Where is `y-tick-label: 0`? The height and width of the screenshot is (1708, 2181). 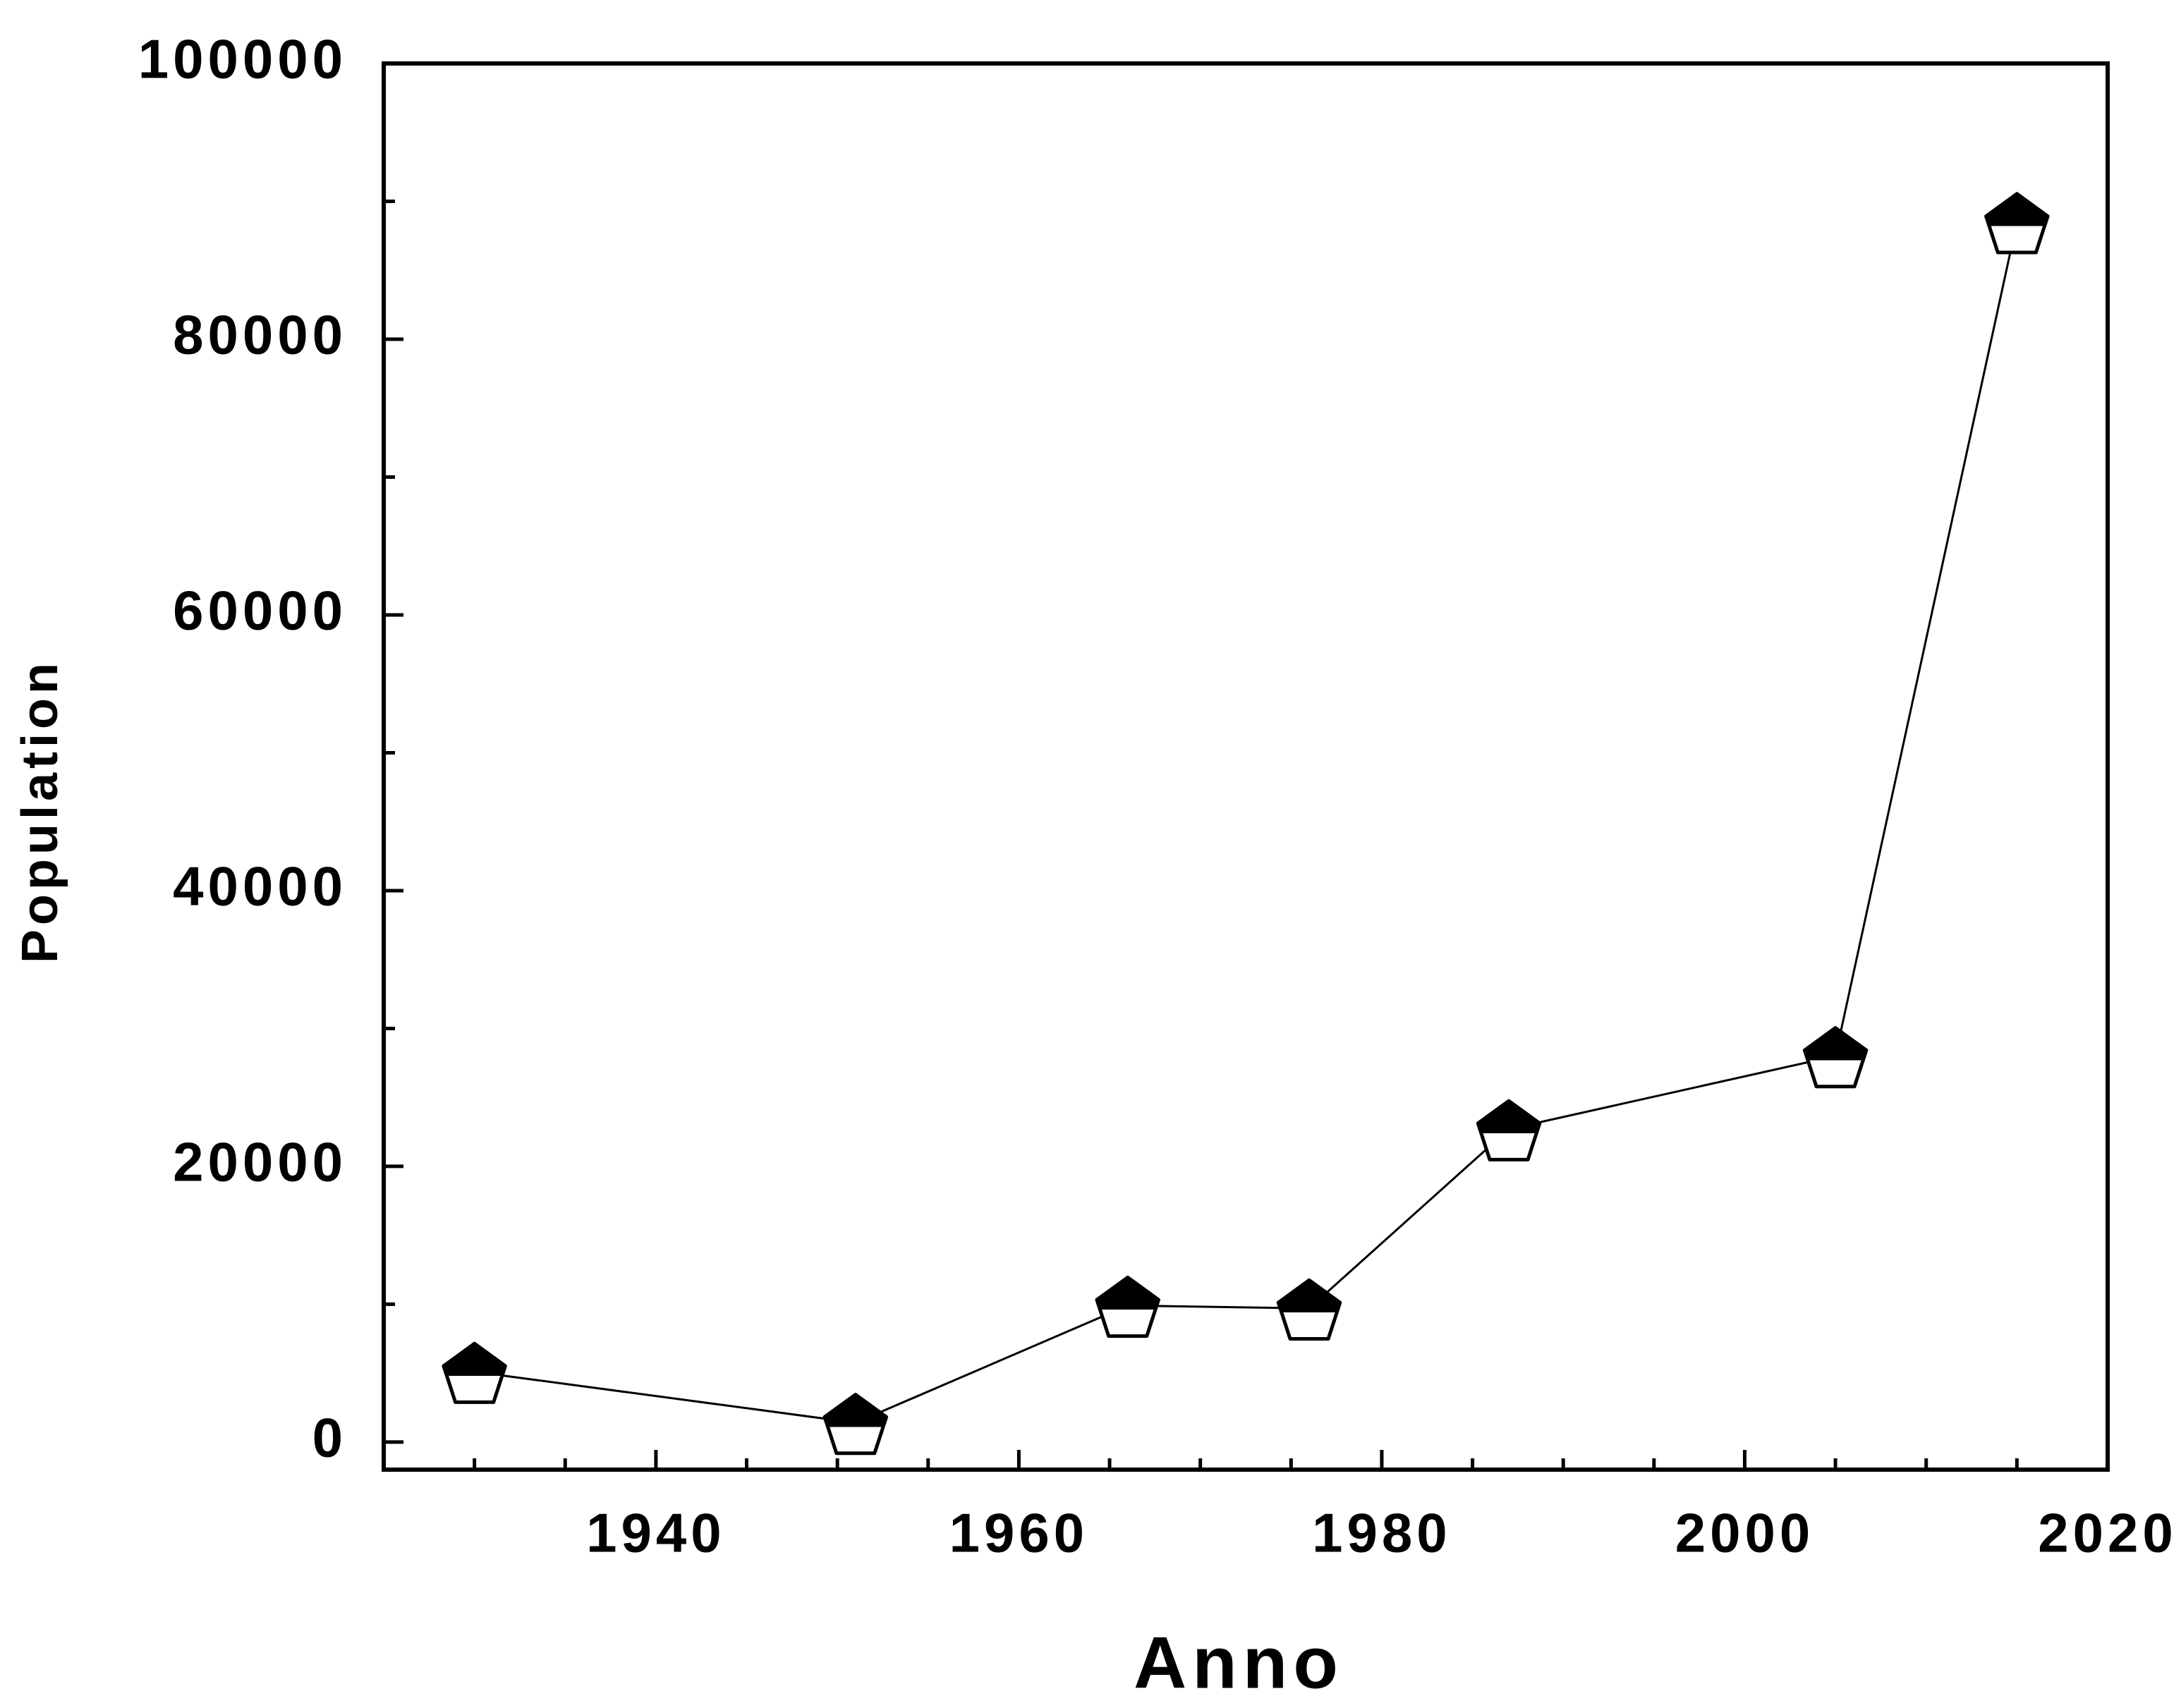 y-tick-label: 0 is located at coordinates (329, 1438).